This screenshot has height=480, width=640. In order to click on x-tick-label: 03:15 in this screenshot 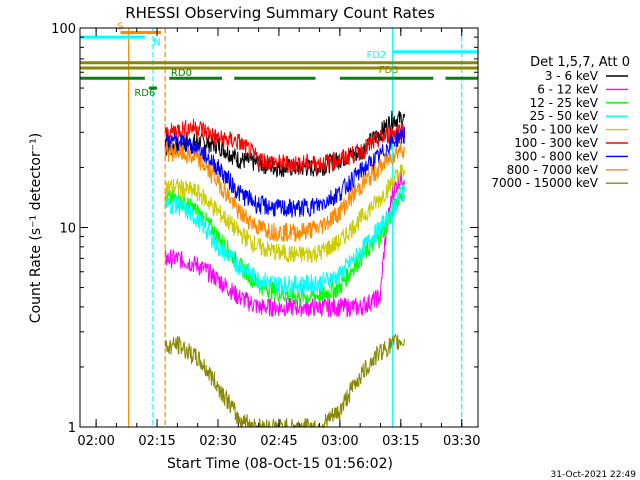, I will do `click(400, 441)`.